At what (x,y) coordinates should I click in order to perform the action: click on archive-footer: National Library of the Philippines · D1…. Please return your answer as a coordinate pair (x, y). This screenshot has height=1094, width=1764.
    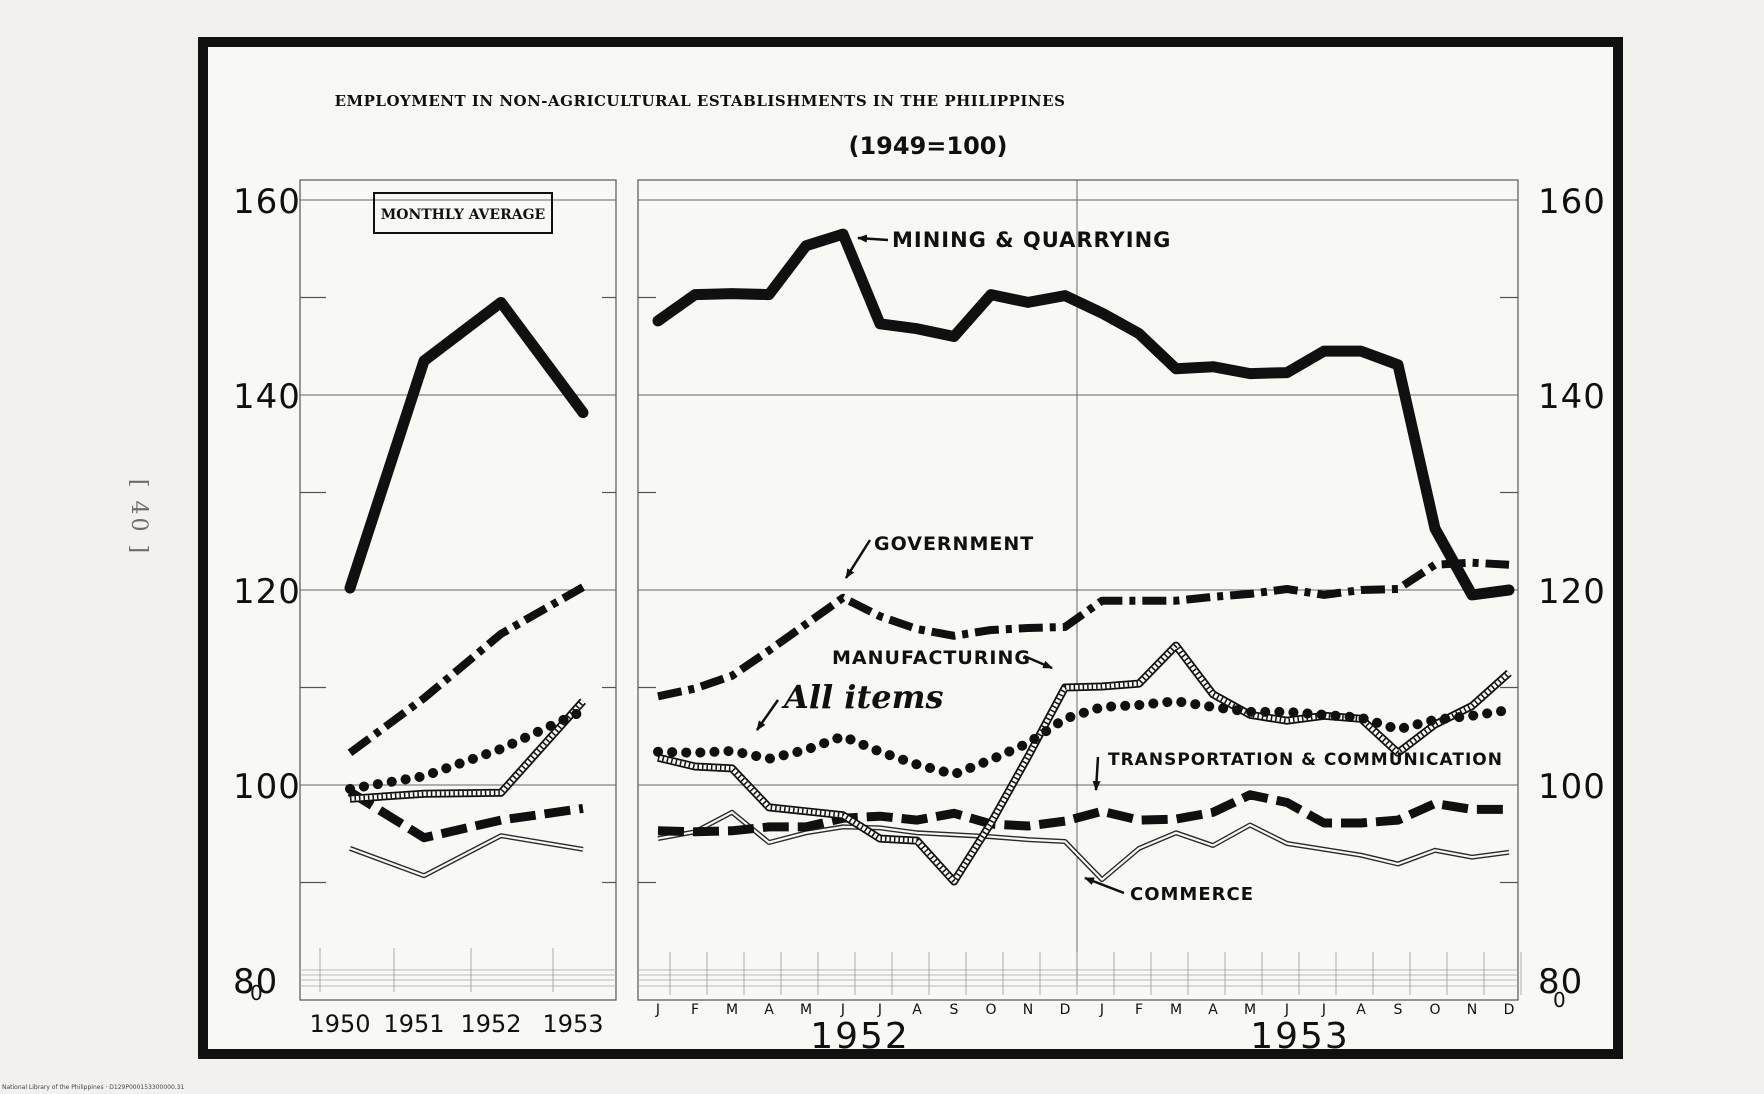
    Looking at the image, I should click on (93, 1087).